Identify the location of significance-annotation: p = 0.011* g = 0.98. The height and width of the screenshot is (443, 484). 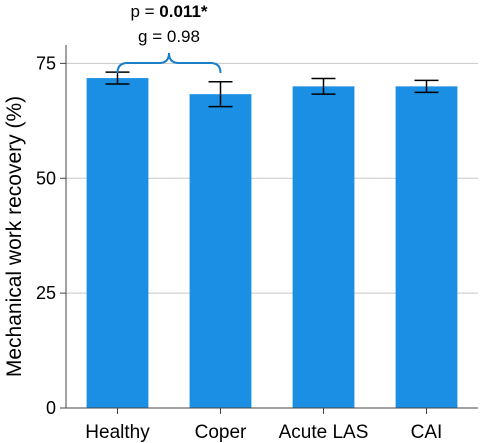
(169, 38).